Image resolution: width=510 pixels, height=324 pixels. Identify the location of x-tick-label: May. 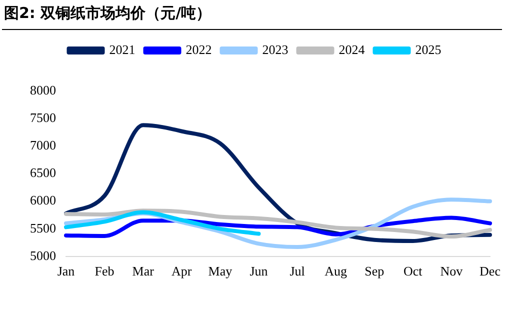
(220, 271).